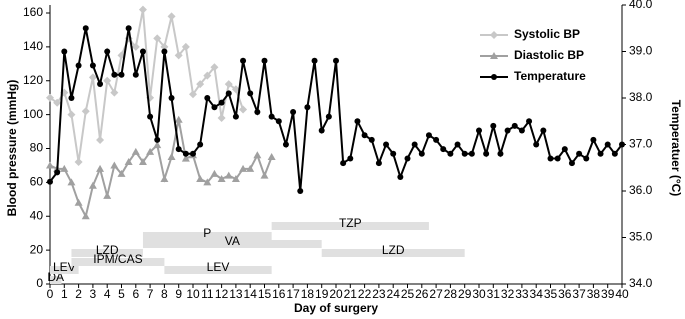 This screenshot has width=685, height=319. I want to click on x-tick-label: 38, so click(594, 294).